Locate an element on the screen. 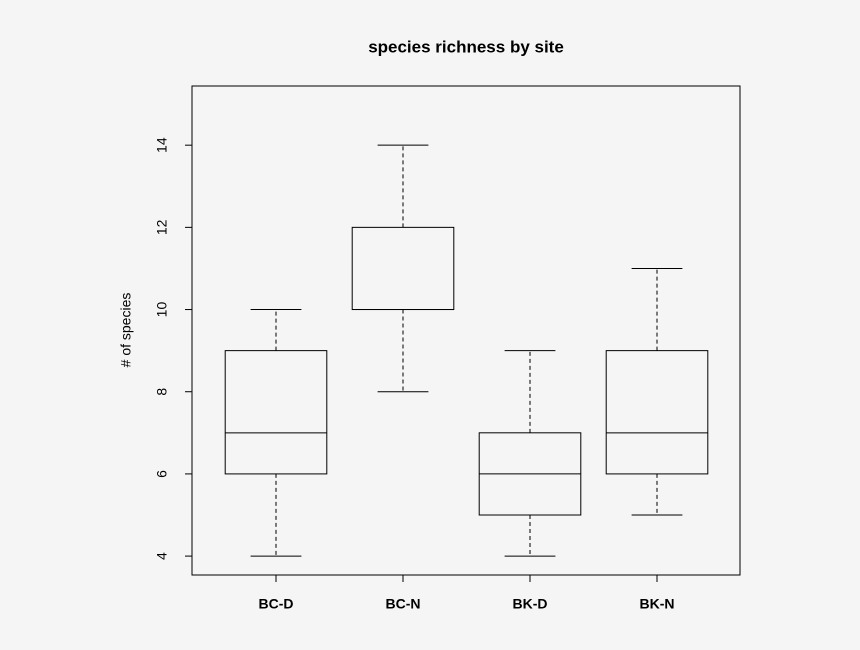 The width and height of the screenshot is (860, 650). x-tick-label: BK-D is located at coordinates (530, 604).